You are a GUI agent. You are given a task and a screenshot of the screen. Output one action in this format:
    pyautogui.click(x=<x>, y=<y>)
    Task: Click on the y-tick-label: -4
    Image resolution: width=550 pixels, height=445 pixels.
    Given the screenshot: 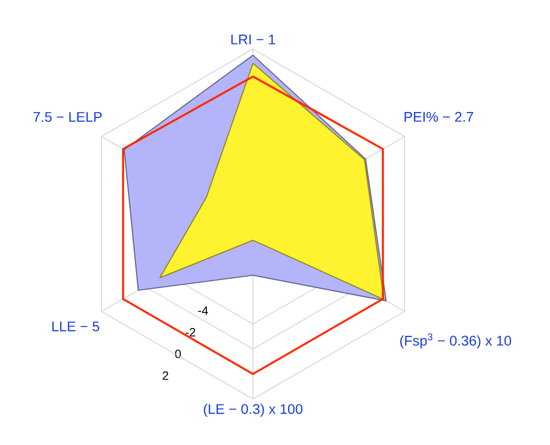 What is the action you would take?
    pyautogui.click(x=203, y=310)
    